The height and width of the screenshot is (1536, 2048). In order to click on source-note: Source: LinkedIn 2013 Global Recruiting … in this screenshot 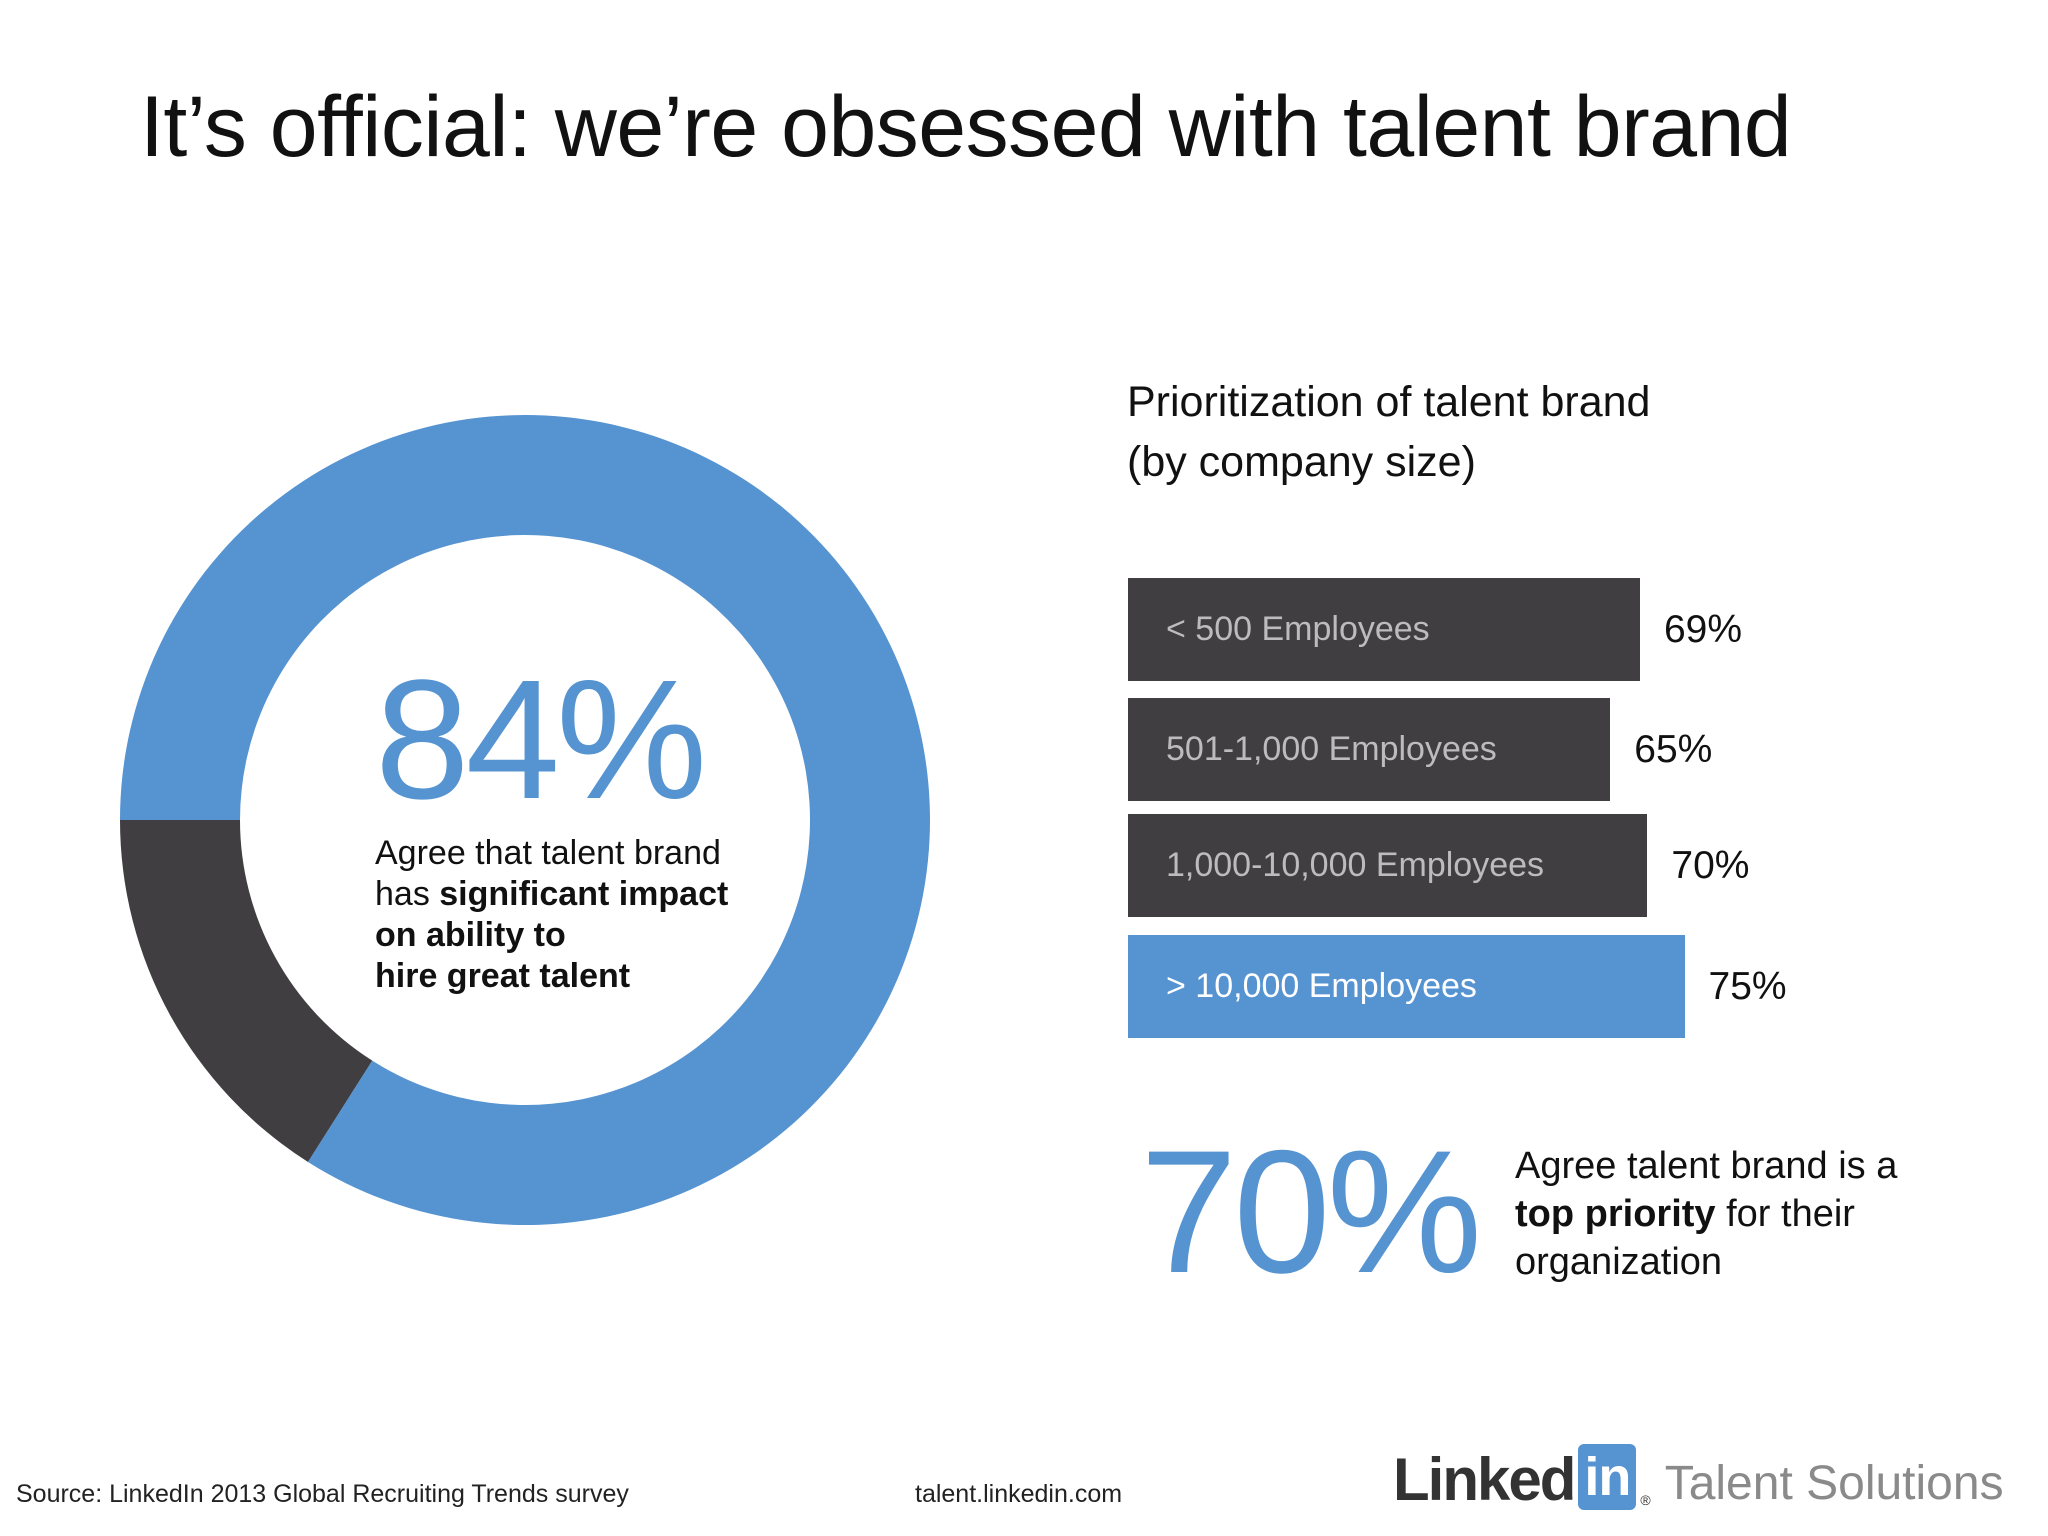, I will do `click(322, 1494)`.